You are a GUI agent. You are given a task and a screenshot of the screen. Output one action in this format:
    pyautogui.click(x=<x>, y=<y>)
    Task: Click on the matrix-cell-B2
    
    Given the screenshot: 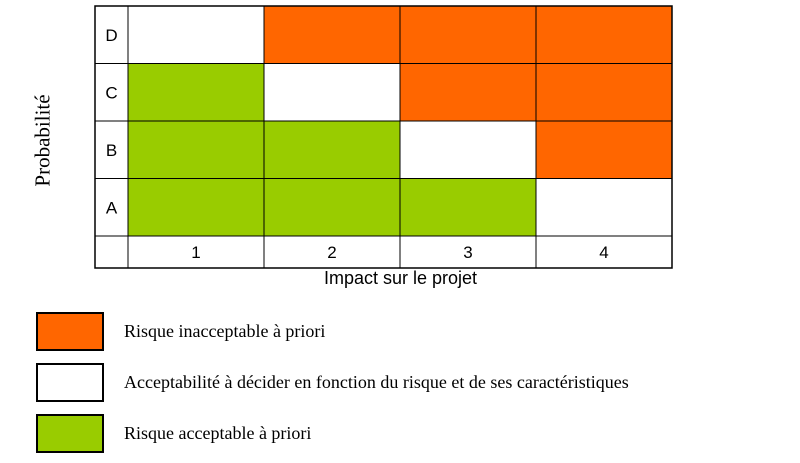 What is the action you would take?
    pyautogui.click(x=332, y=149)
    